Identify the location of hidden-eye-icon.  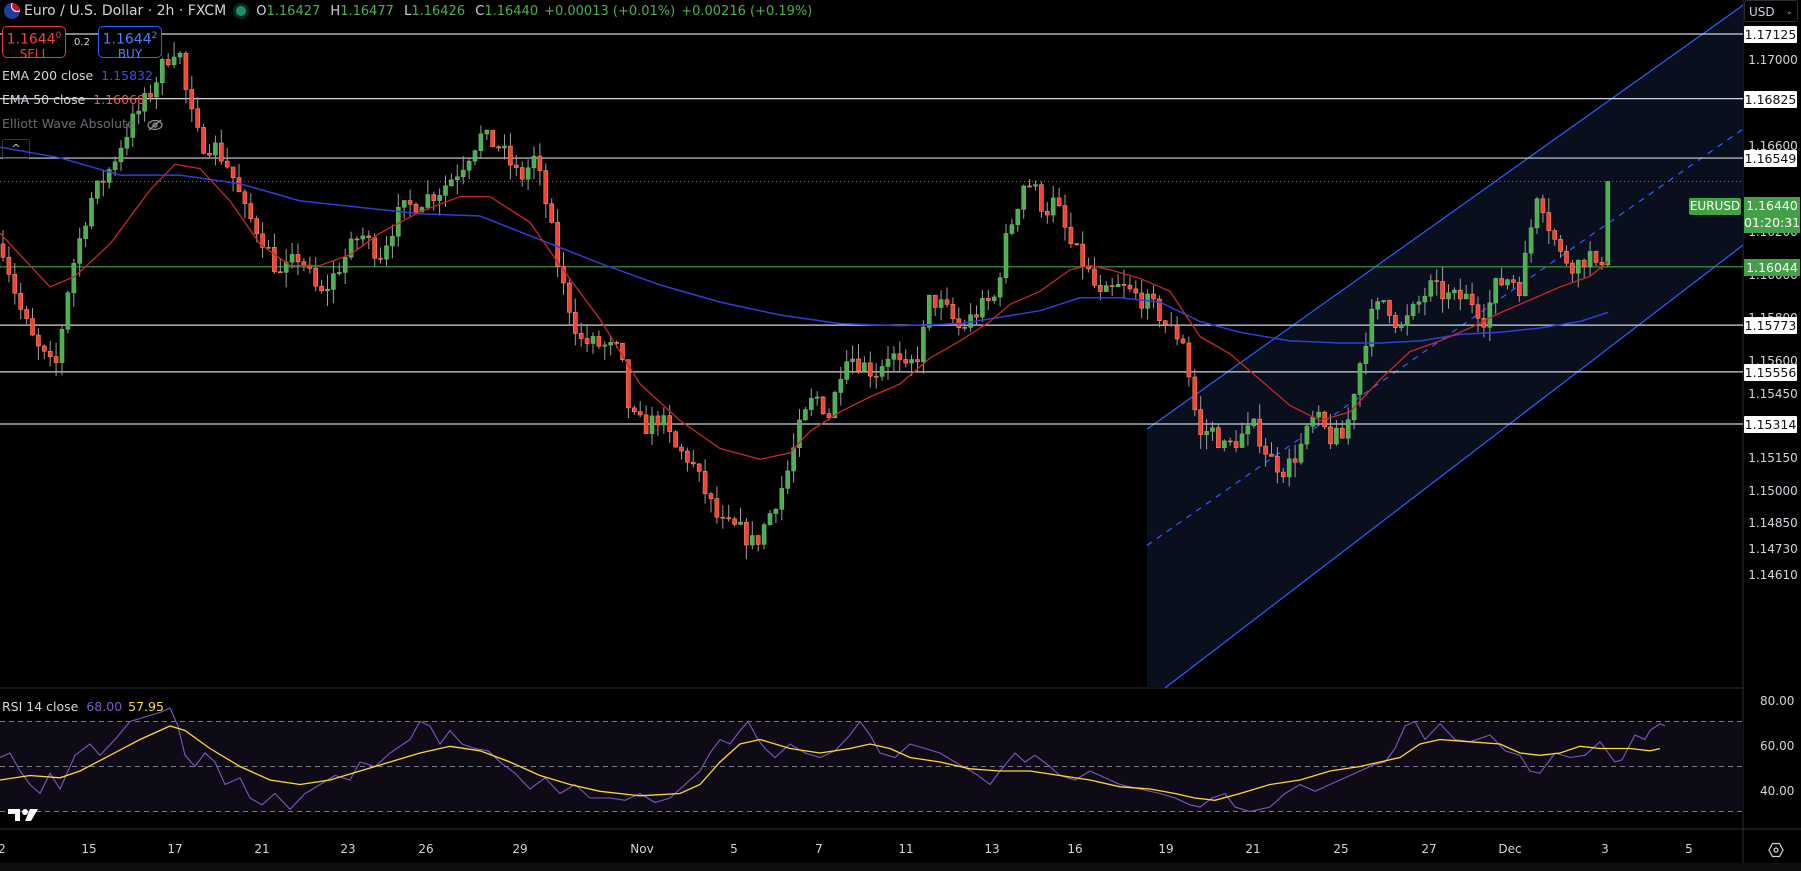
(155, 125).